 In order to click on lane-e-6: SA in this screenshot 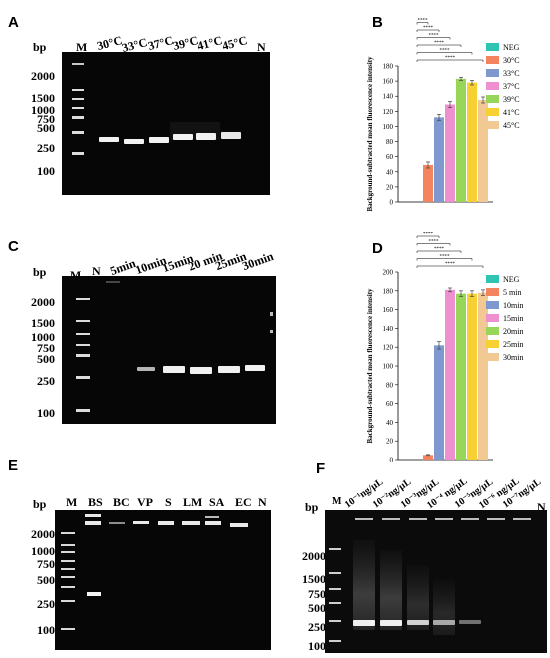, I will do `click(217, 502)`.